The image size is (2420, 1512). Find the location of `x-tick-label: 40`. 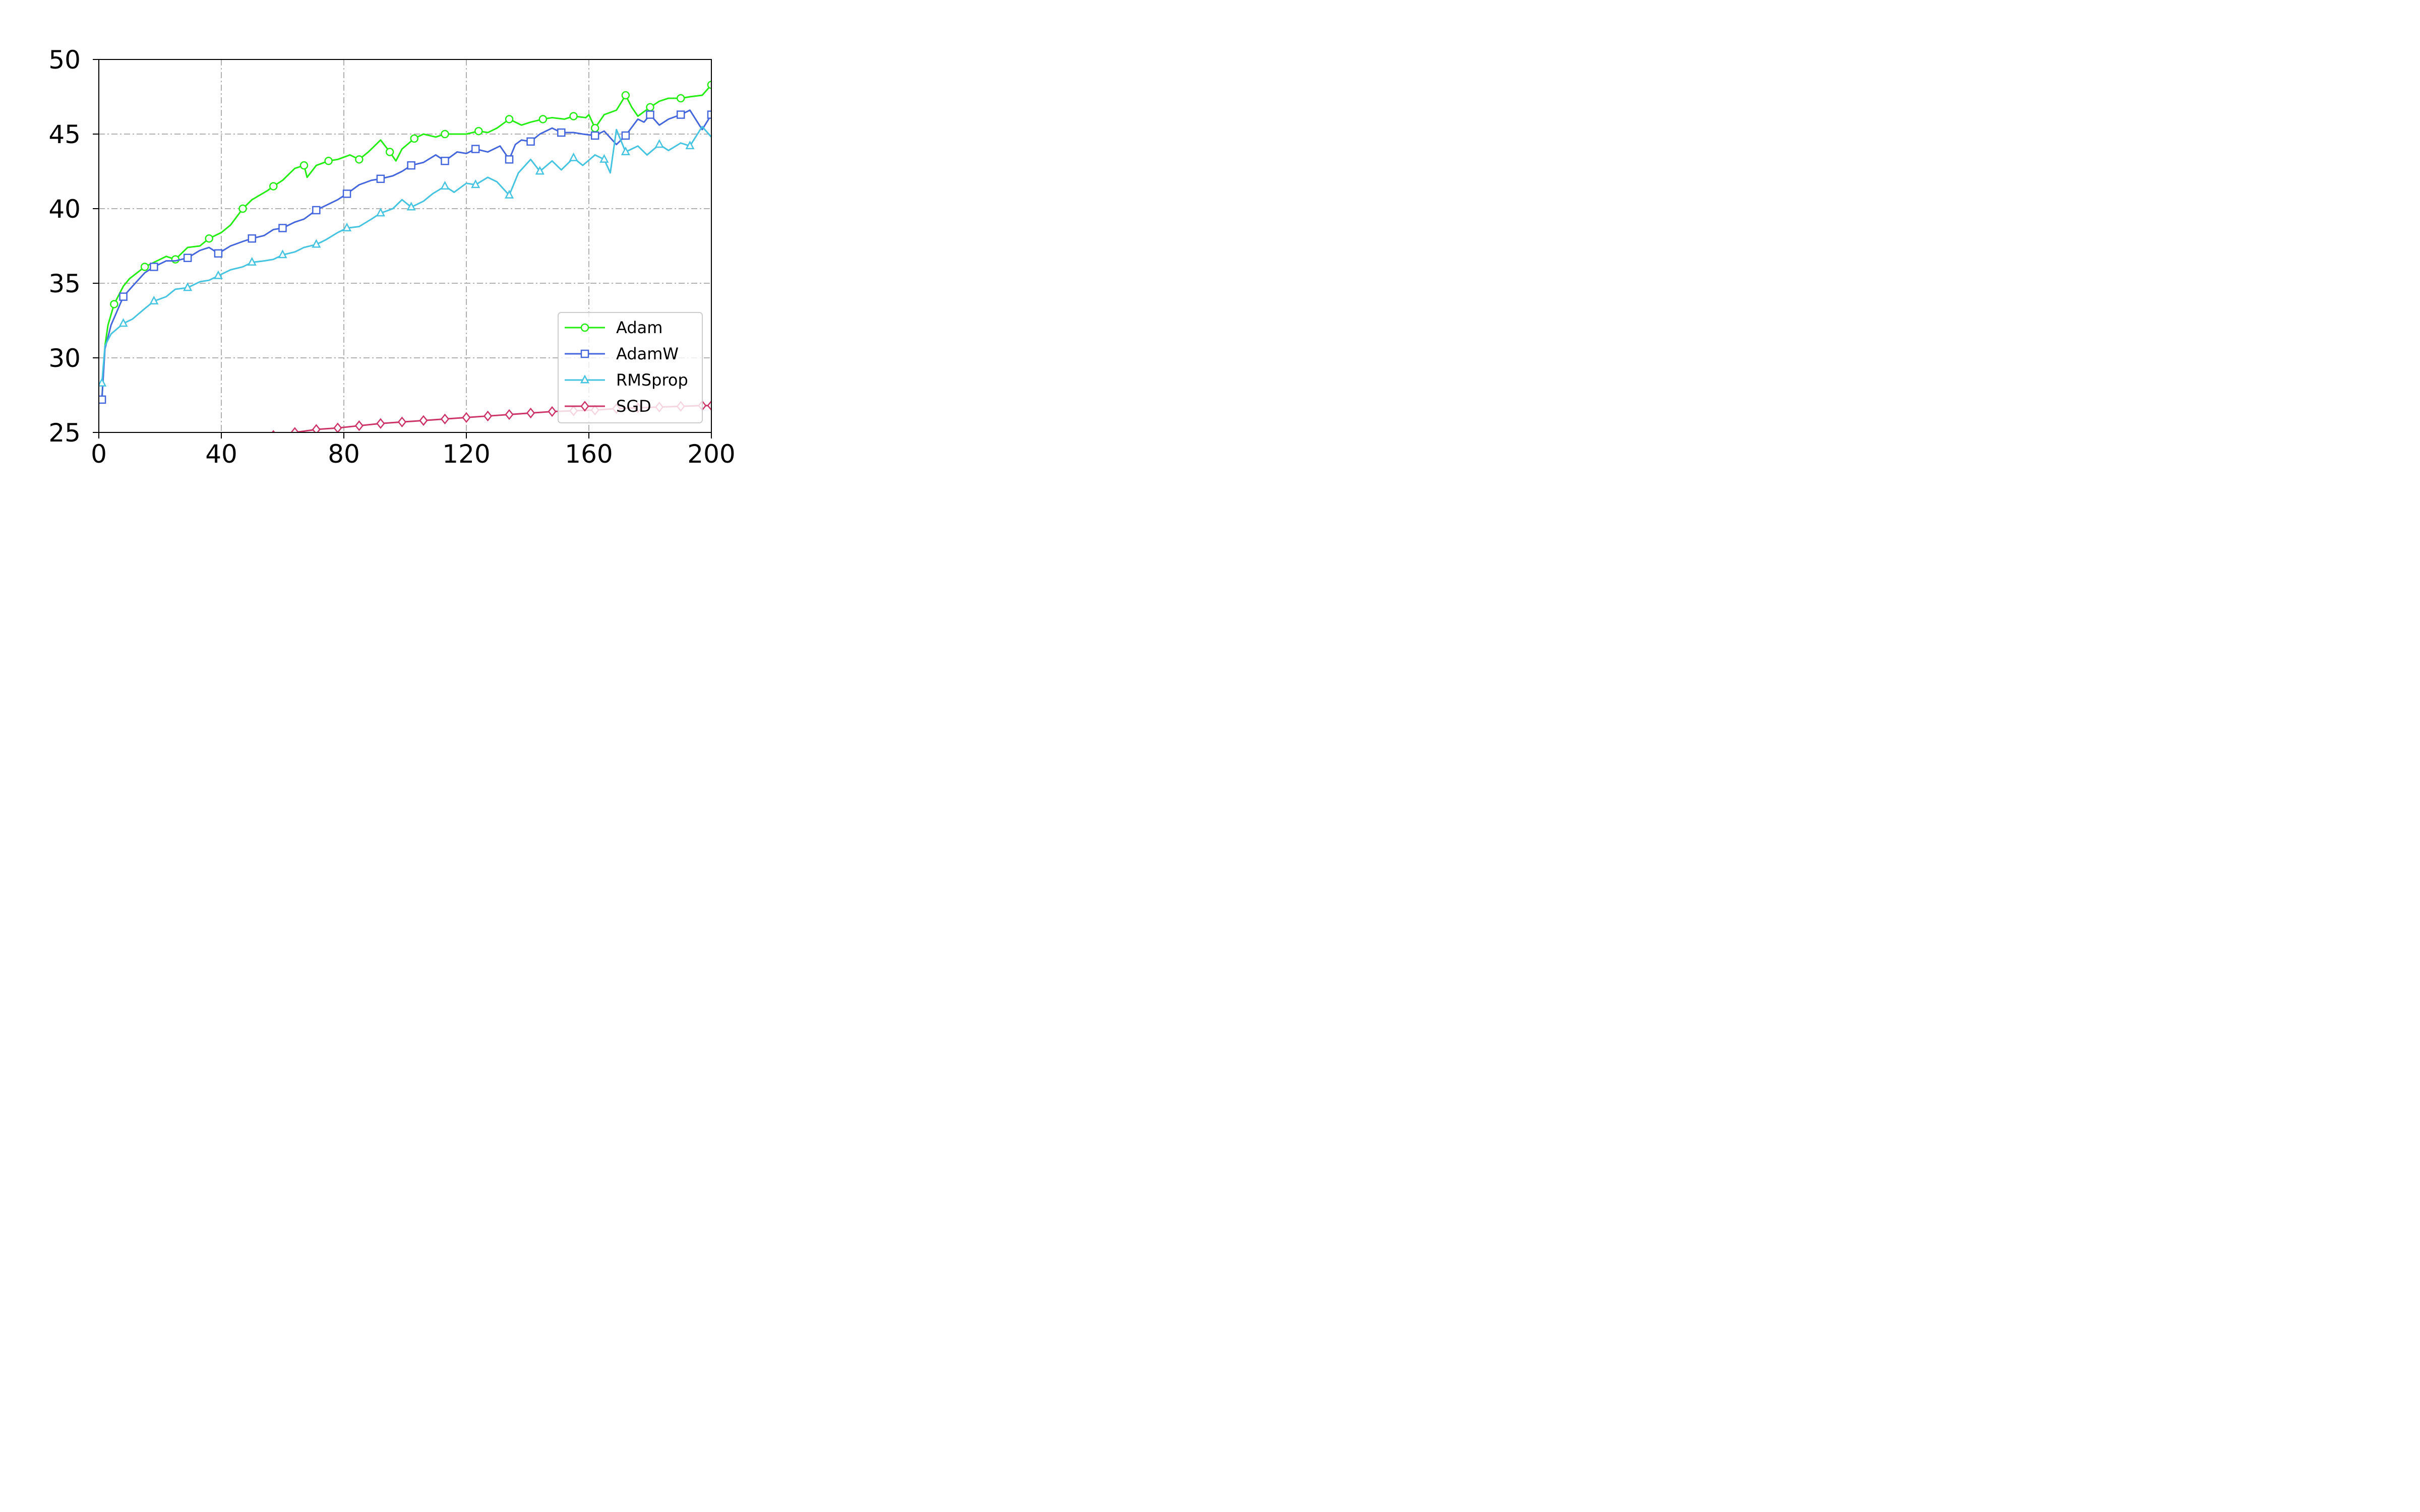

x-tick-label: 40 is located at coordinates (221, 454).